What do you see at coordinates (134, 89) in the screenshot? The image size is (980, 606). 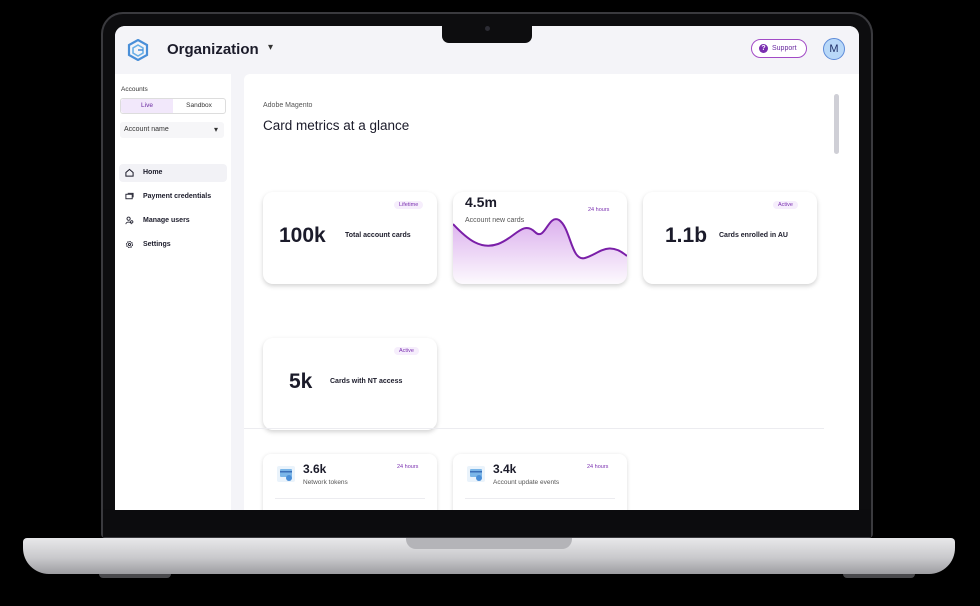 I see `accounts-label: Accounts` at bounding box center [134, 89].